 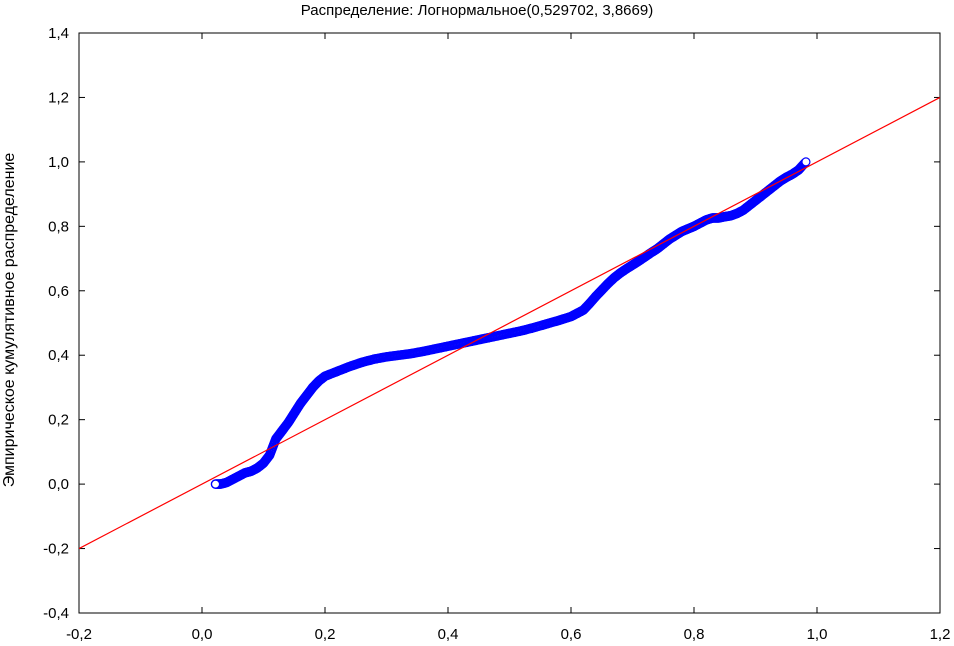 I want to click on y-tick-label: 0,8, so click(x=58, y=226).